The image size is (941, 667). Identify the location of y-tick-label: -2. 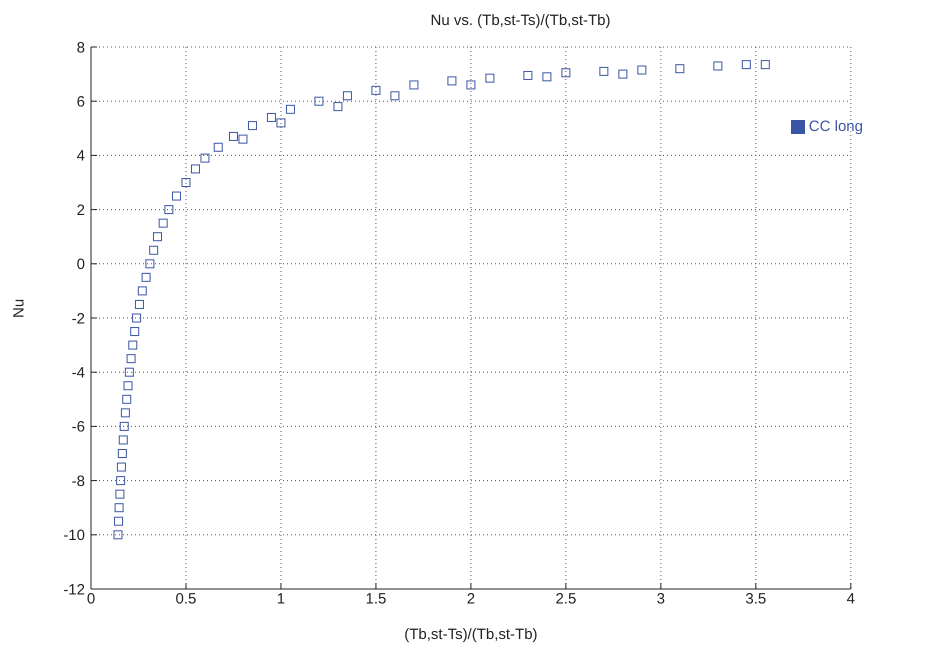
(78, 319).